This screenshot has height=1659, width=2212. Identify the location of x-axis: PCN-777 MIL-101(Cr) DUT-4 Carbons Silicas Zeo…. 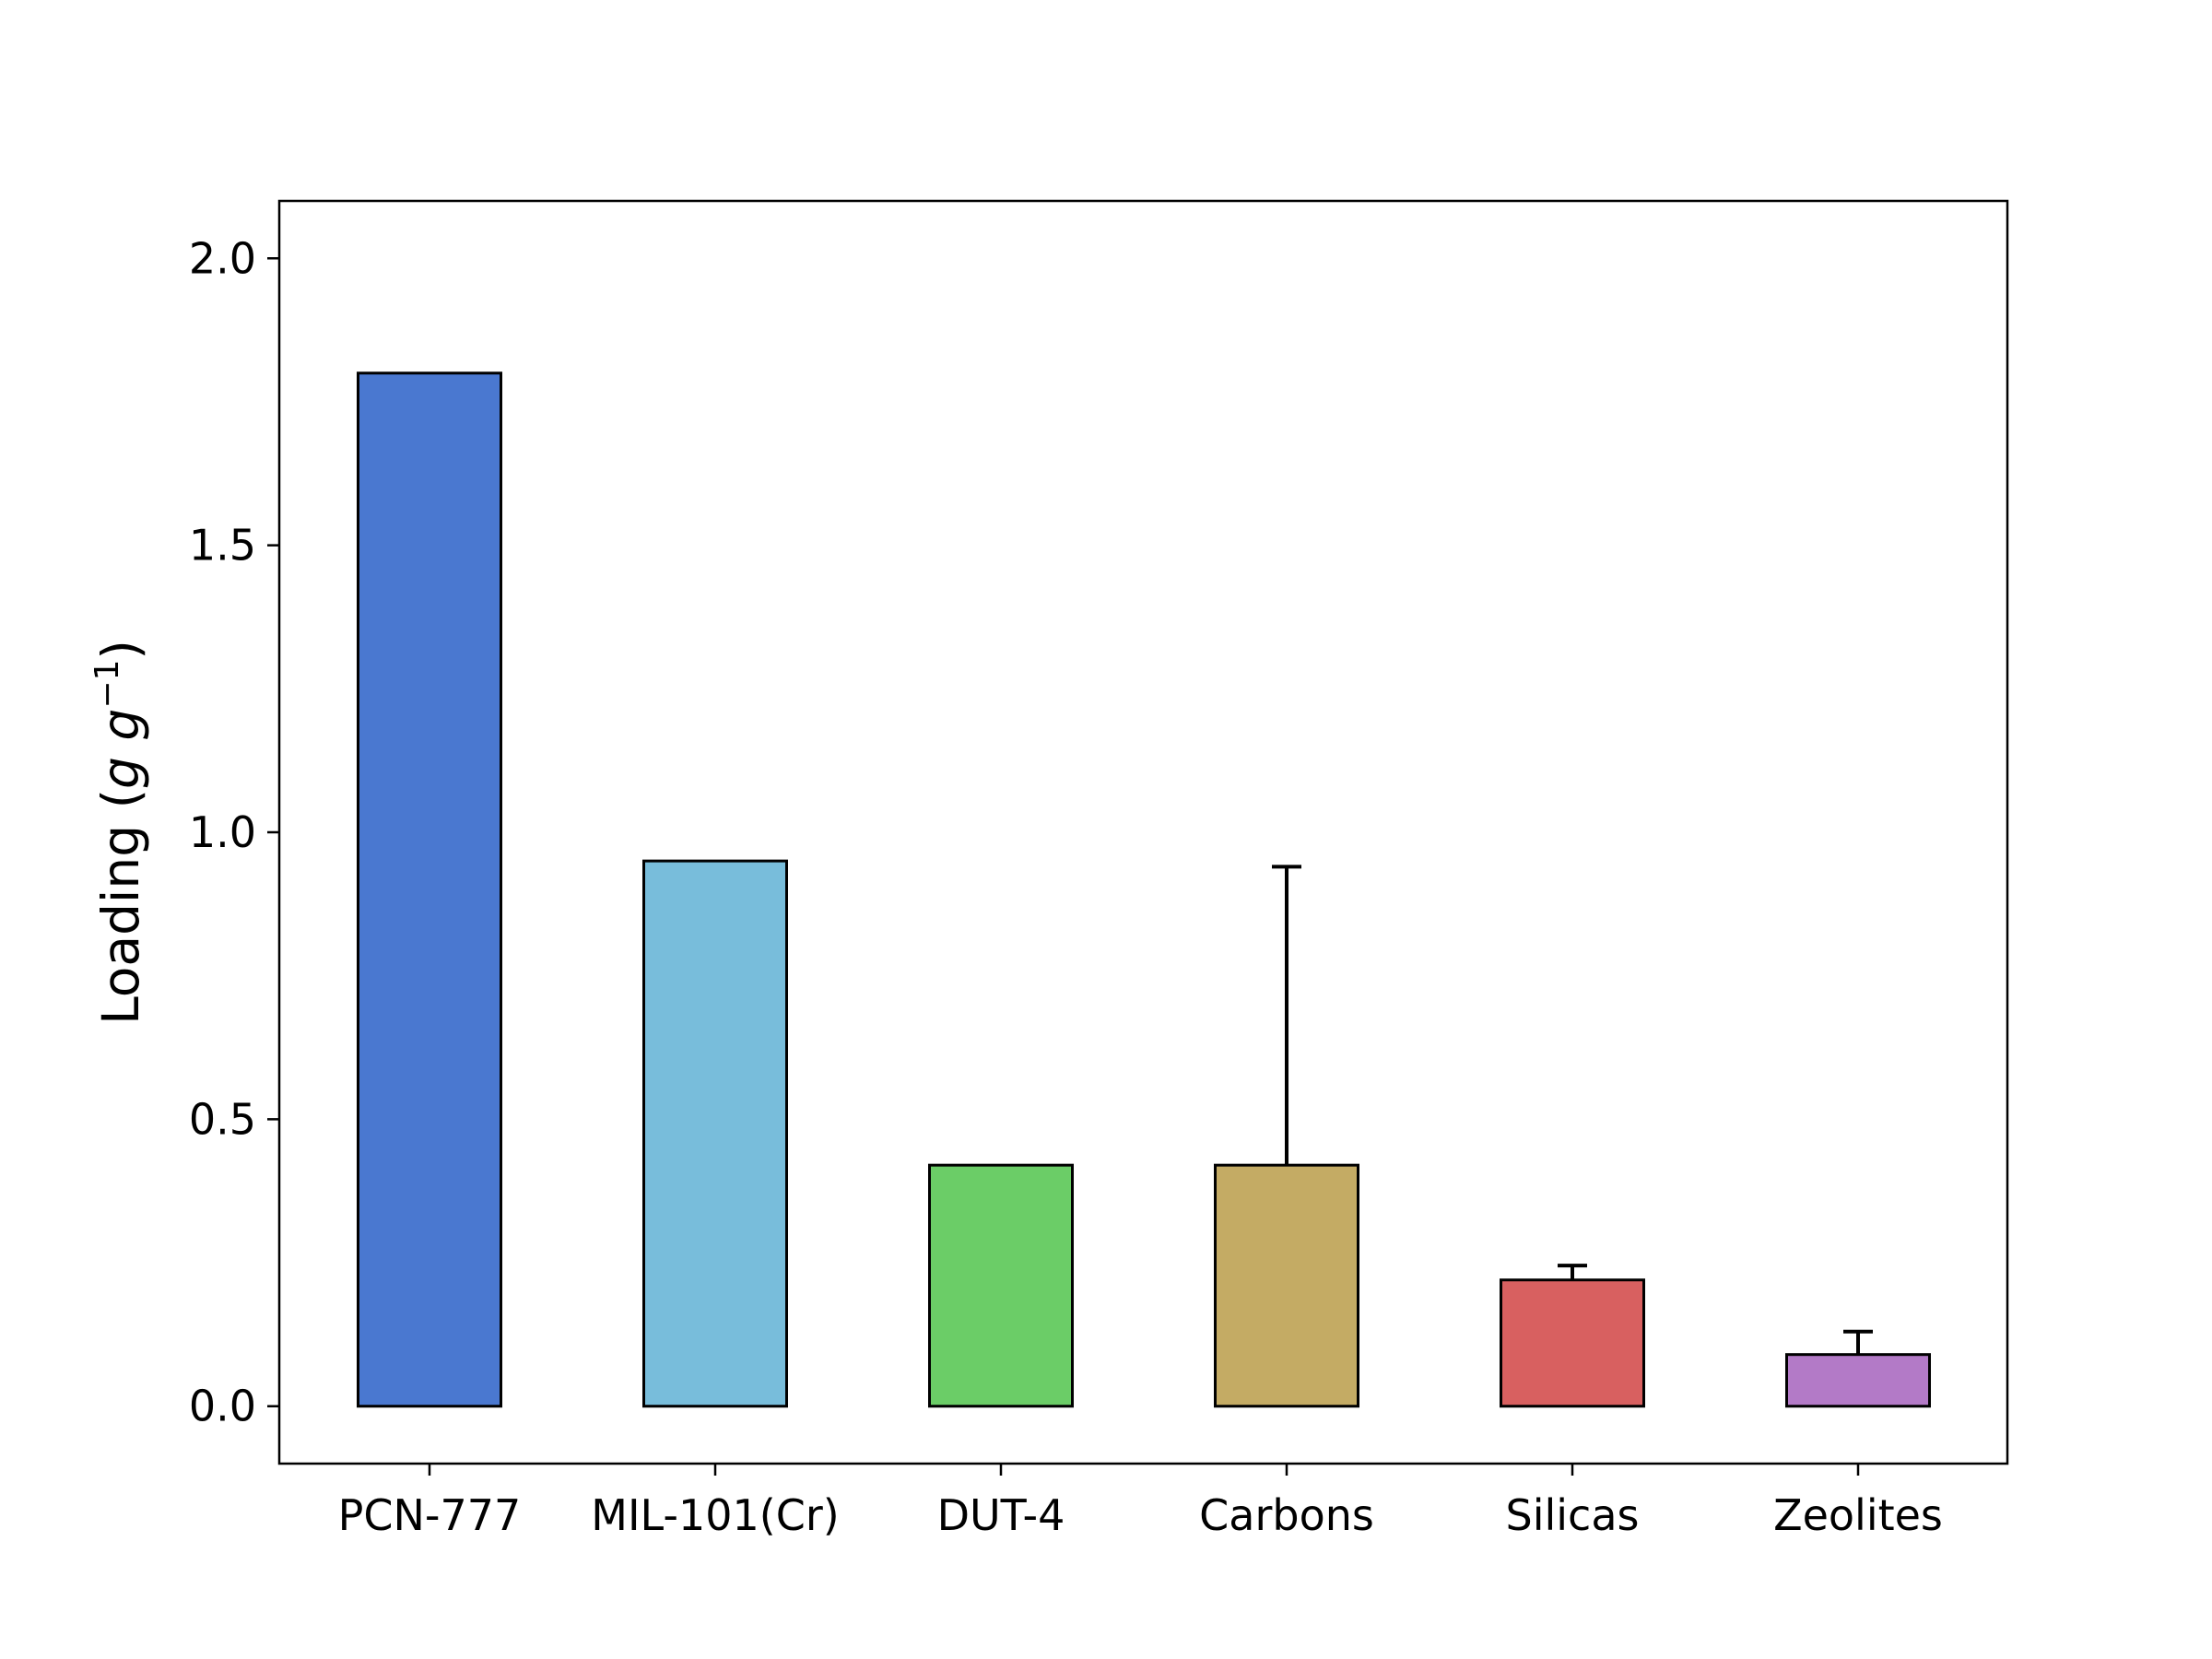
(1140, 1502).